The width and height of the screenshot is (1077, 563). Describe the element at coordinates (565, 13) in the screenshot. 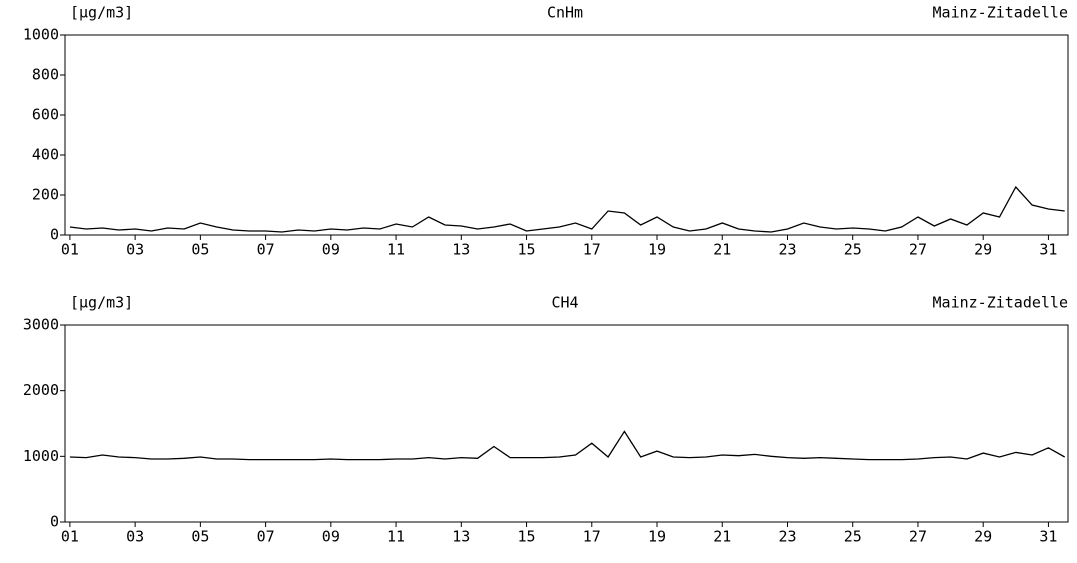

I see `chart-title: CnHm` at that location.